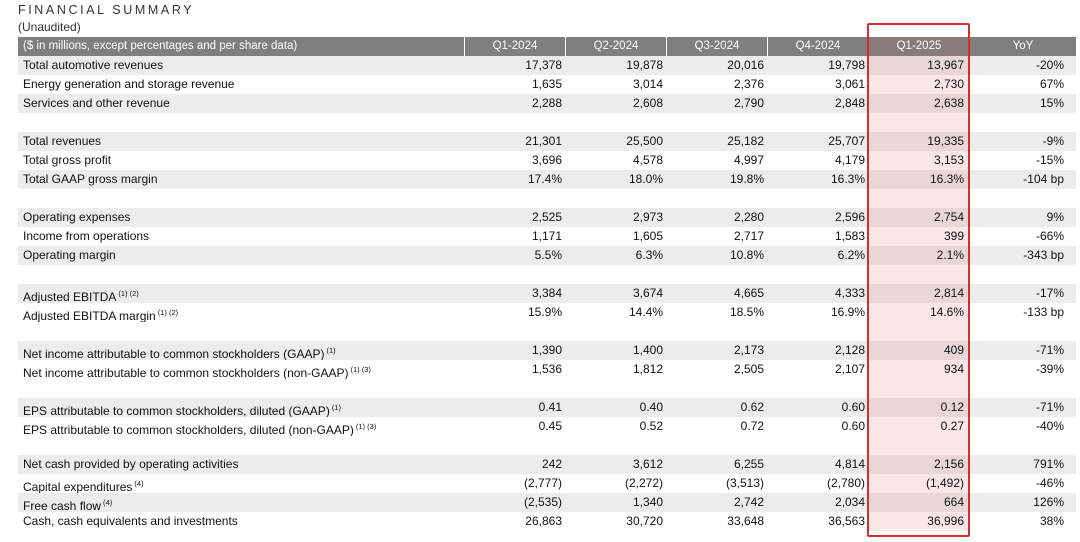 The image size is (1080, 542). What do you see at coordinates (745, 65) in the screenshot?
I see `value-cell: 20,016` at bounding box center [745, 65].